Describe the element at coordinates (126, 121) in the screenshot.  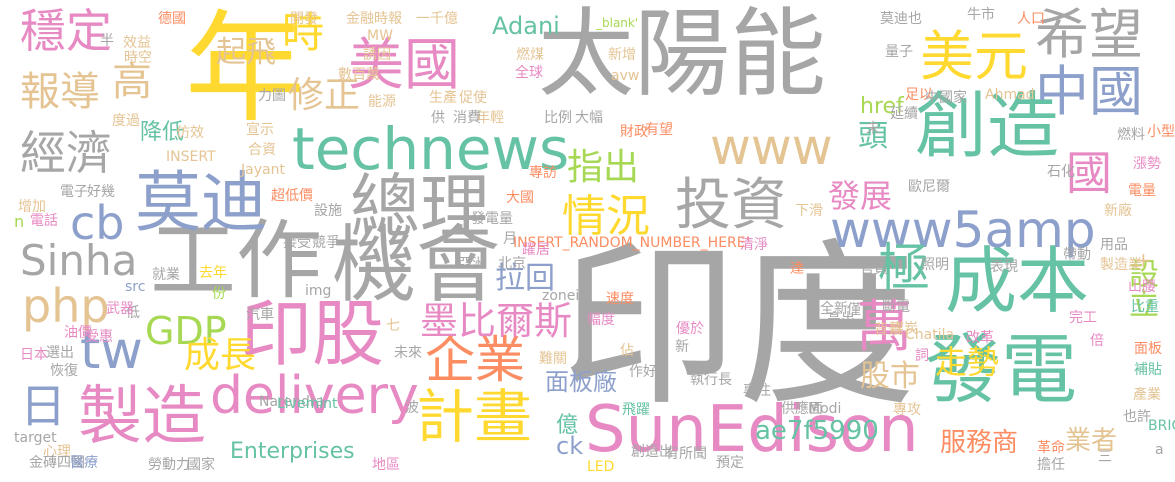
I see `cloud-word: 度過` at that location.